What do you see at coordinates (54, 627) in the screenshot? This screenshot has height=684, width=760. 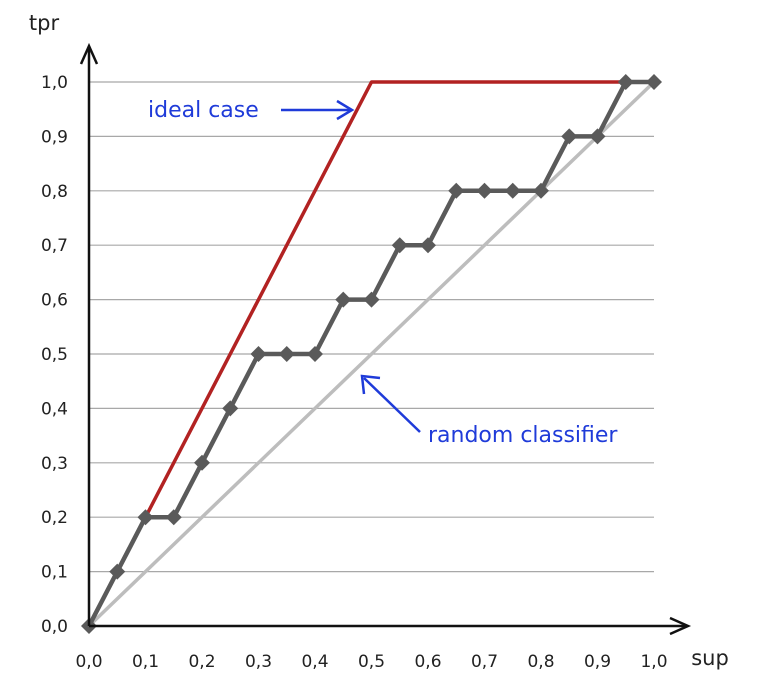 I see `y-tick-label: 0,0` at bounding box center [54, 627].